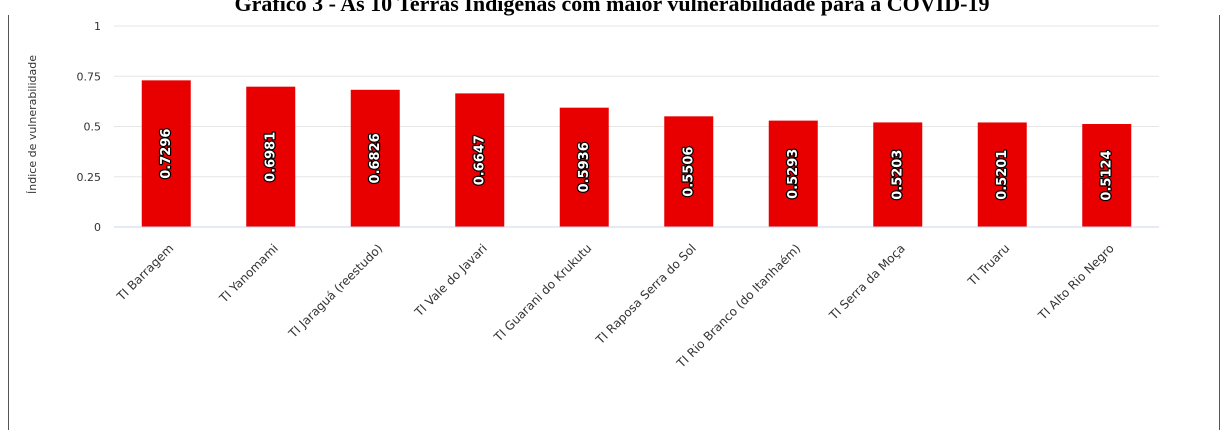  Describe the element at coordinates (144, 272) in the screenshot. I see `x-tick-label: TI Barragem` at that location.